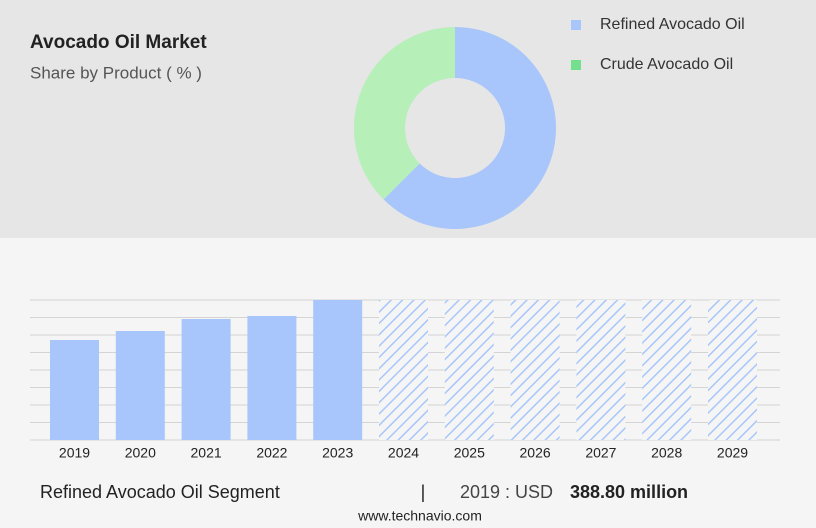  I want to click on x-tick-label: 2027, so click(600, 453).